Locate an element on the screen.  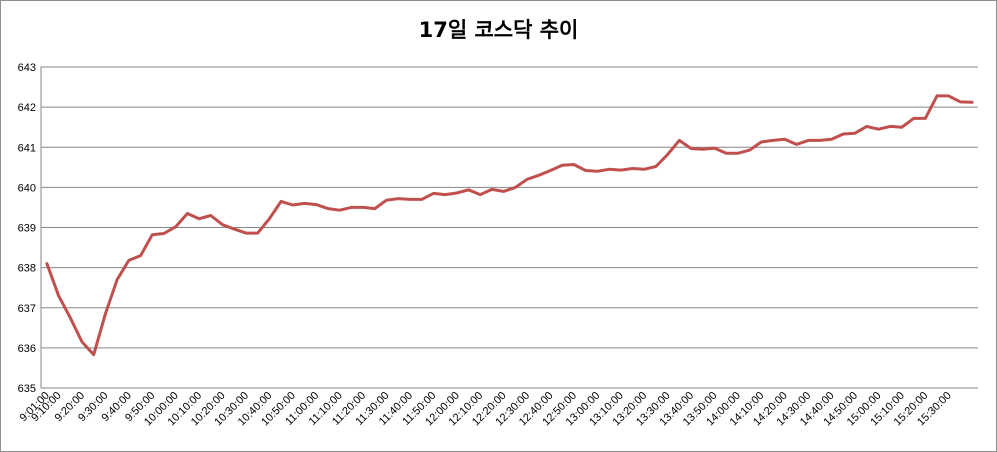
y-tick-label: 635 is located at coordinates (27, 389).